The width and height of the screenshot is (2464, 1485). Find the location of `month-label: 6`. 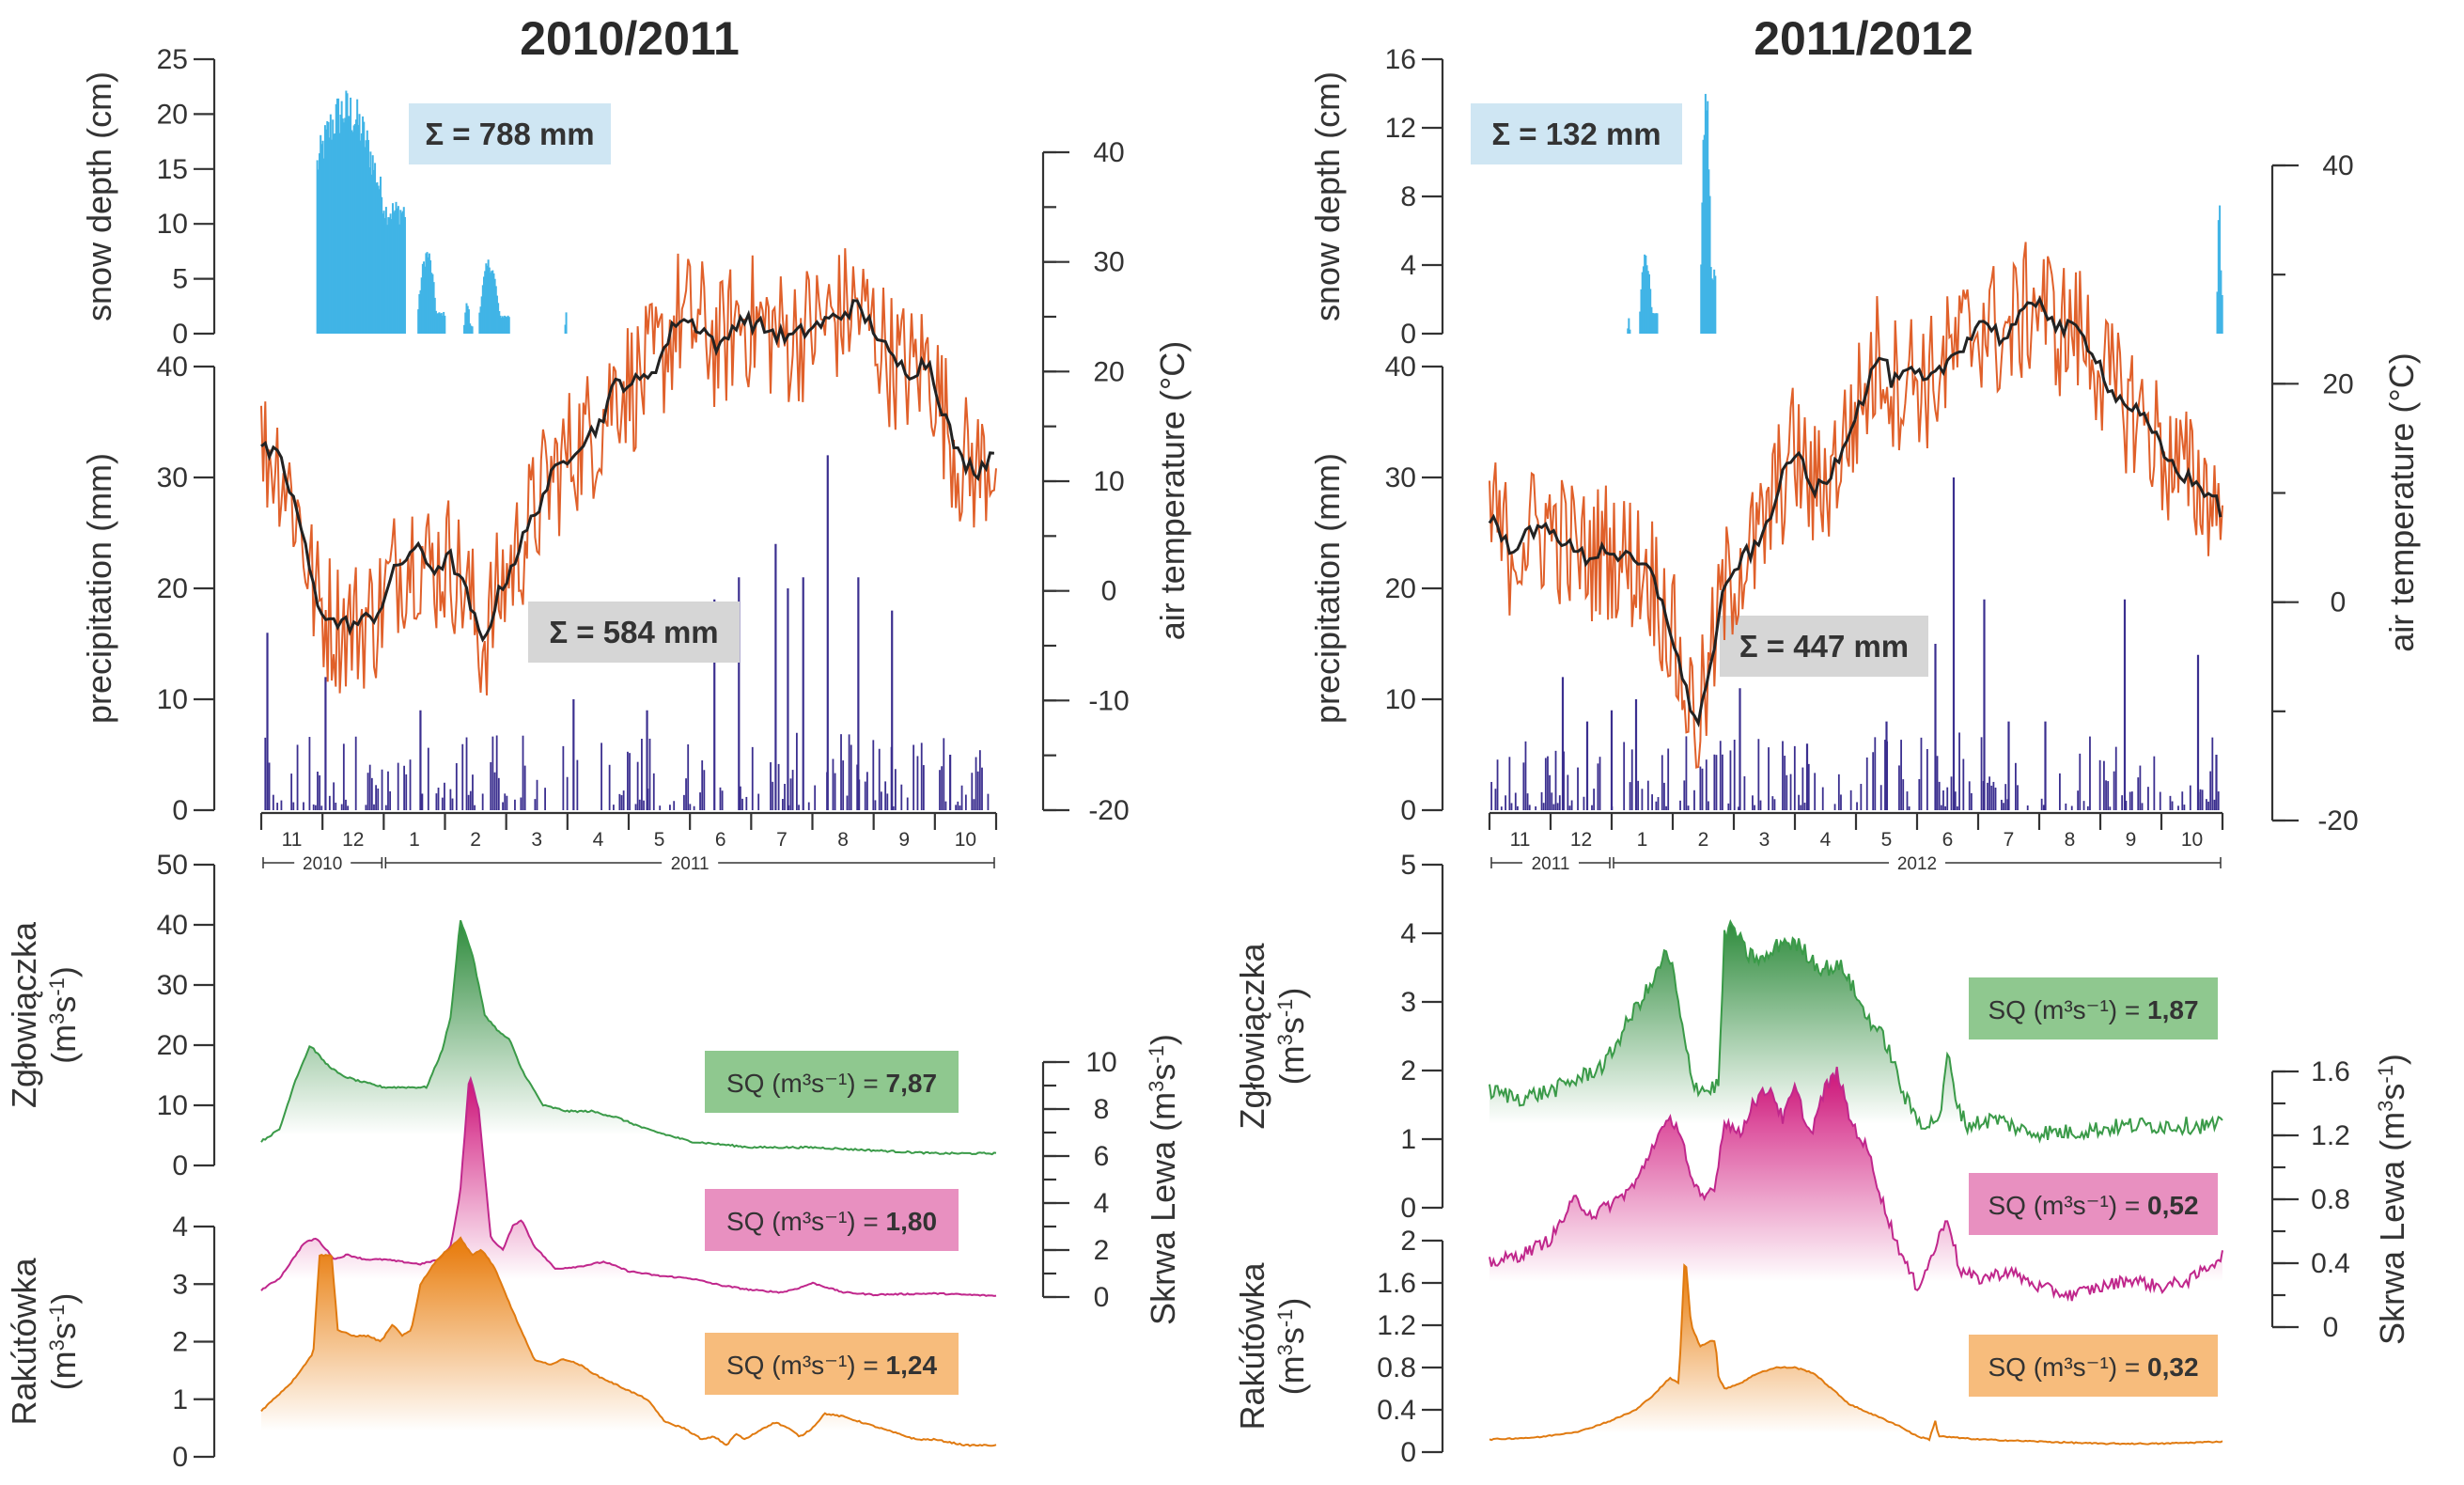

month-label: 6 is located at coordinates (720, 840).